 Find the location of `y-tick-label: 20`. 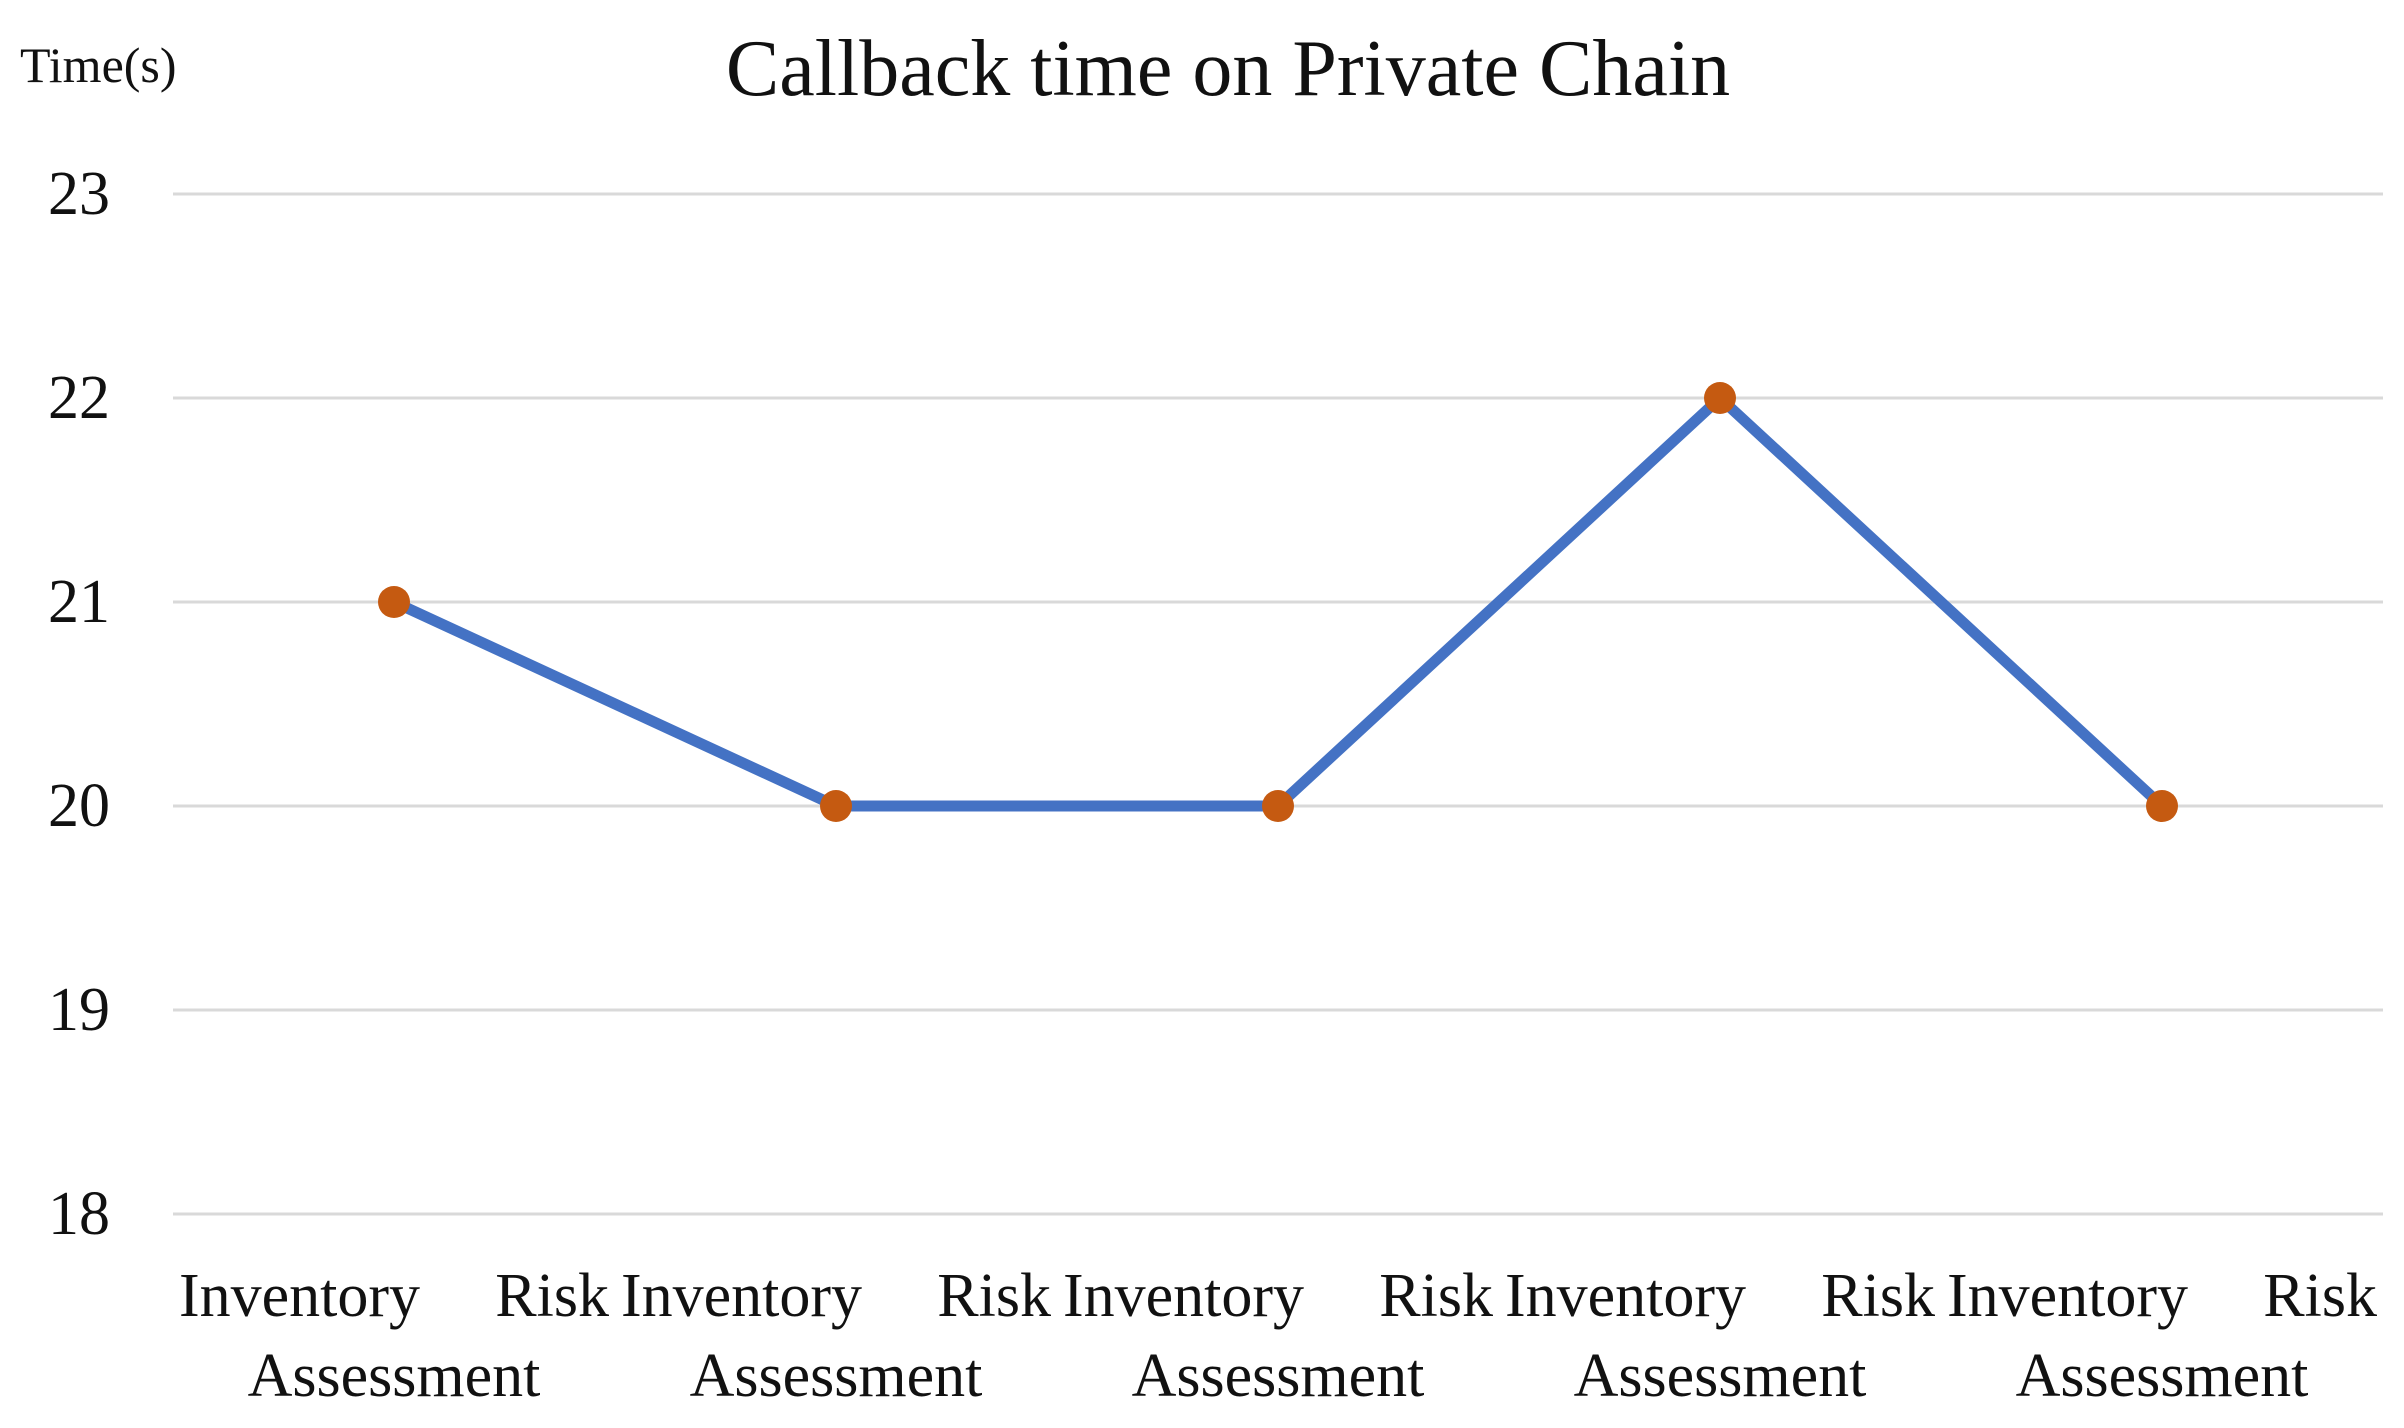

y-tick-label: 20 is located at coordinates (79, 806).